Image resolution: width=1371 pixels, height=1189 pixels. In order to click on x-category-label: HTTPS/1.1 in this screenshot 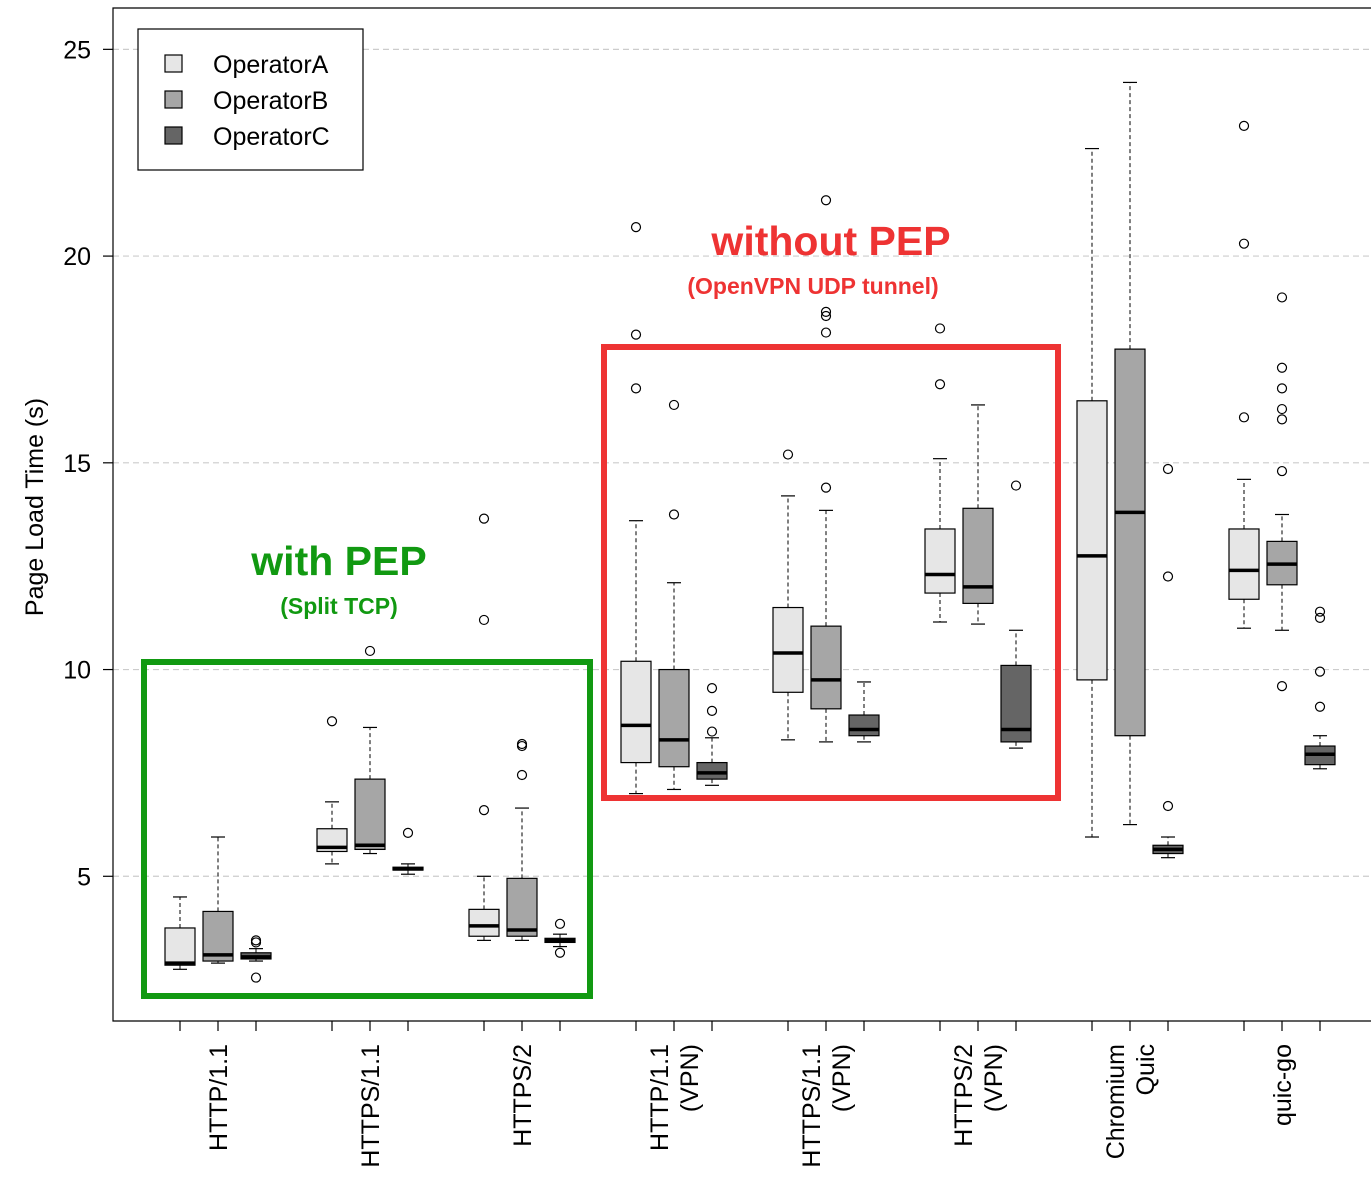, I will do `click(371, 1106)`.